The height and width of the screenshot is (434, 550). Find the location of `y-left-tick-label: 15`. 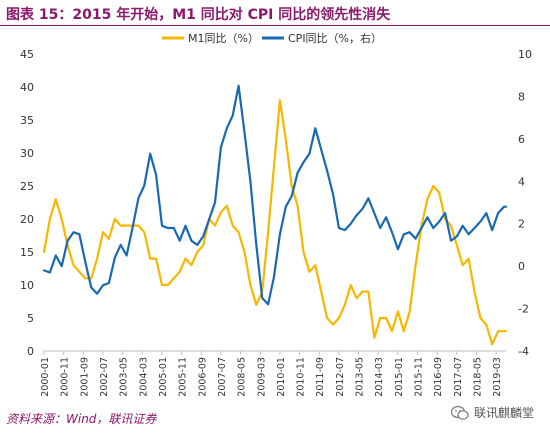

y-left-tick-label: 15 is located at coordinates (27, 252).